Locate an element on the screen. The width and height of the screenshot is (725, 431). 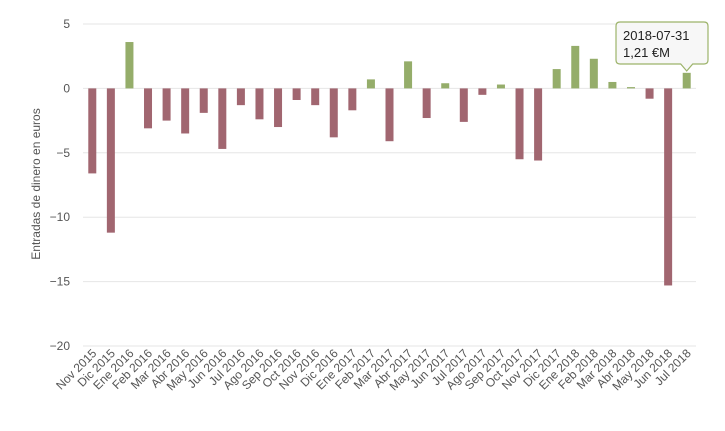
y-tick-label: −5 is located at coordinates (63, 153).